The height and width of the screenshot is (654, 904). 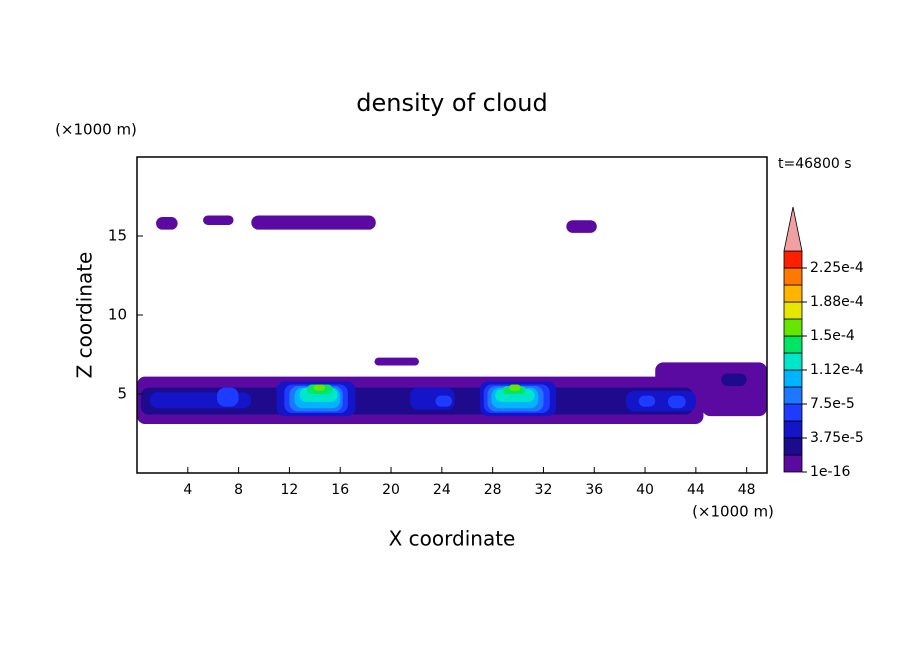 I want to click on x-tick-label: 48, so click(x=747, y=490).